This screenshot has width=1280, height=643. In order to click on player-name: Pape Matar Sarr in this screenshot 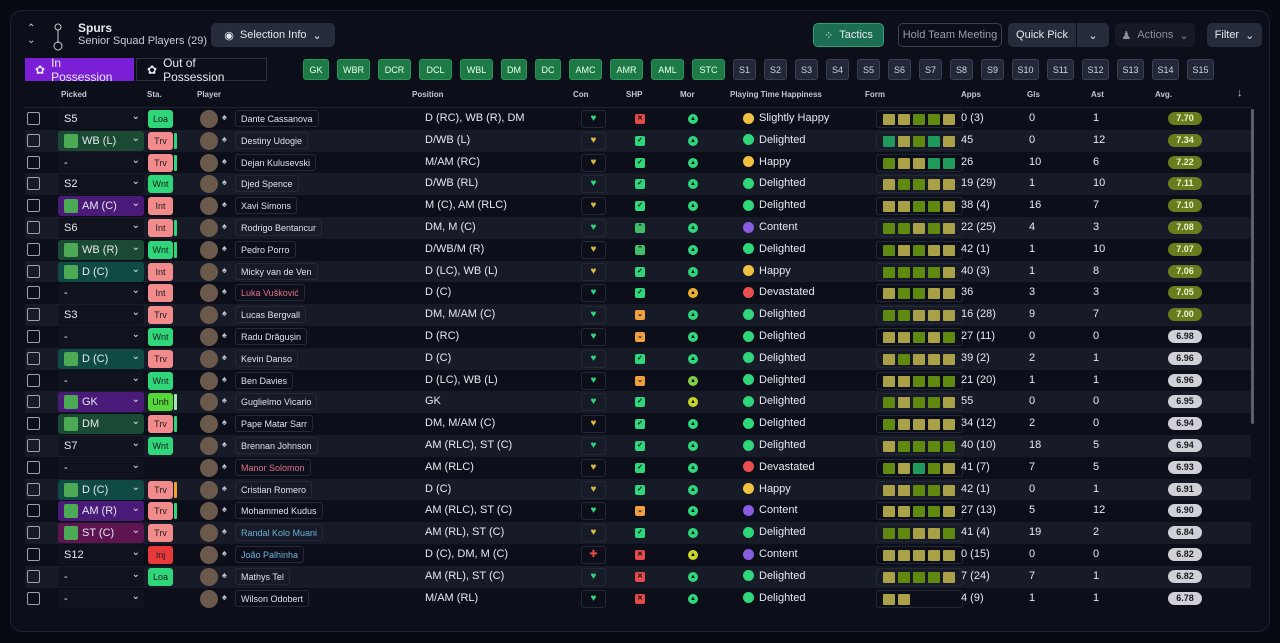, I will do `click(274, 424)`.